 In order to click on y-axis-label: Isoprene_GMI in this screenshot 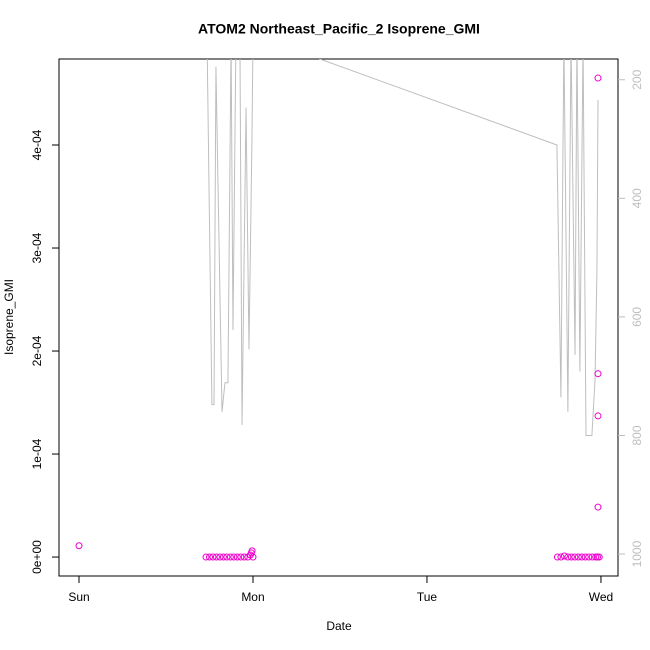, I will do `click(9, 317)`.